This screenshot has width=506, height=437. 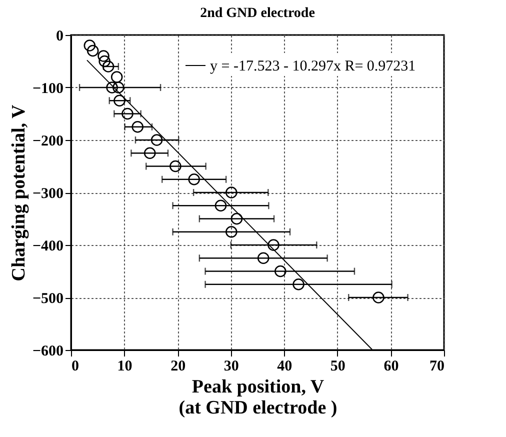 I want to click on x-tick-label: 60, so click(x=391, y=366).